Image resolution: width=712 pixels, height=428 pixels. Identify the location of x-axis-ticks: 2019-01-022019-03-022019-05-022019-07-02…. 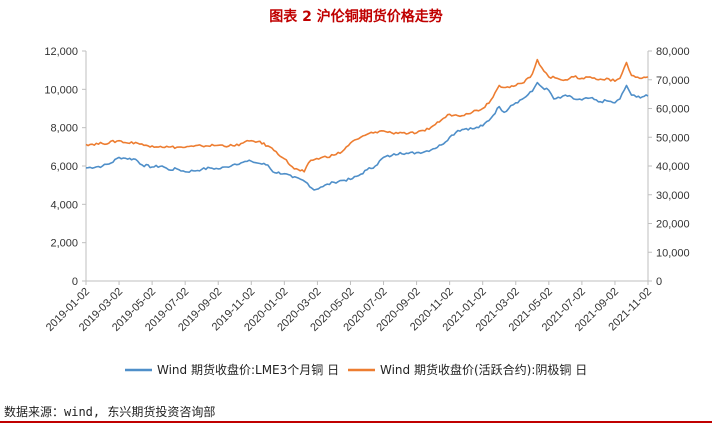
(349, 307).